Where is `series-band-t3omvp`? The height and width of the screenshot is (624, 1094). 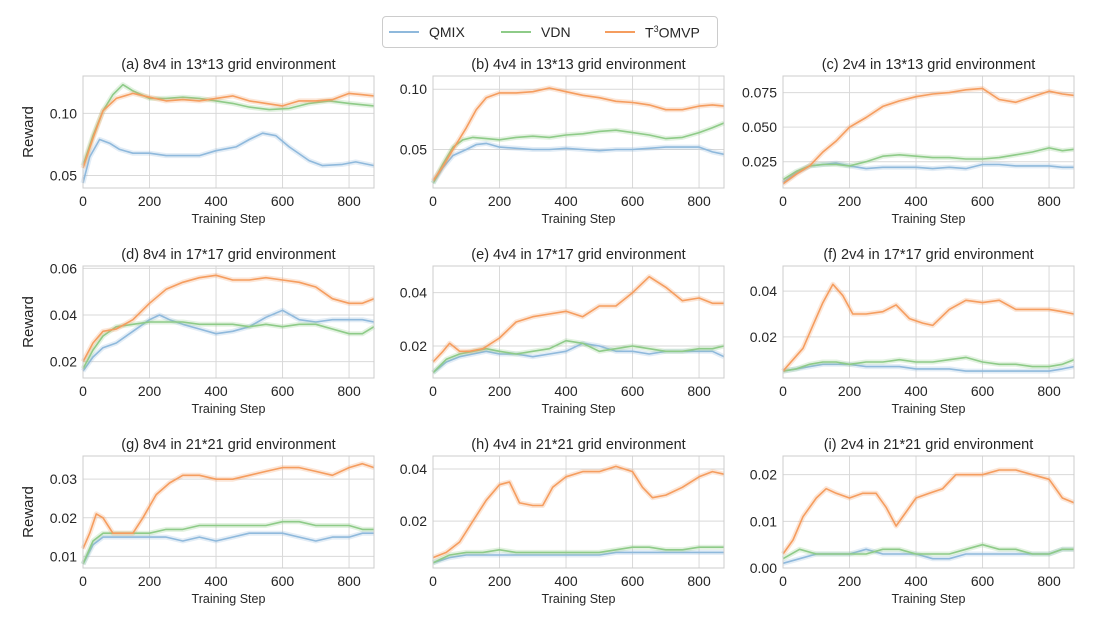 series-band-t3omvp is located at coordinates (578, 511).